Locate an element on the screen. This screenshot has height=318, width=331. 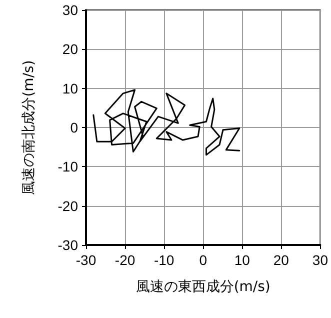
y-tick-label: 10 is located at coordinates (70, 88).